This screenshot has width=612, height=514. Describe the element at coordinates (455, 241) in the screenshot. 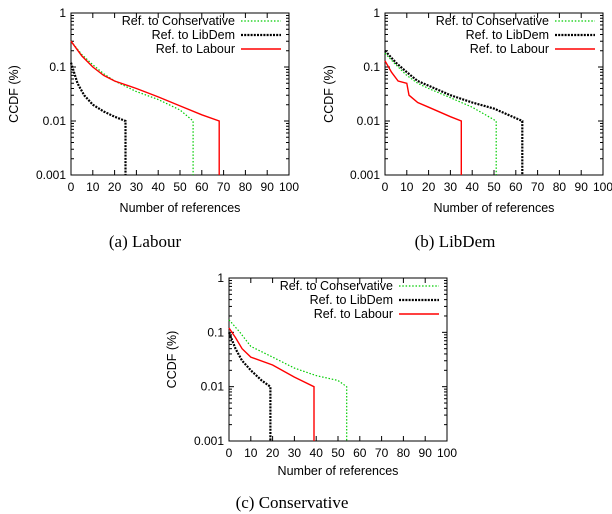

I see `subfigure-caption: (b) LibDem` at that location.